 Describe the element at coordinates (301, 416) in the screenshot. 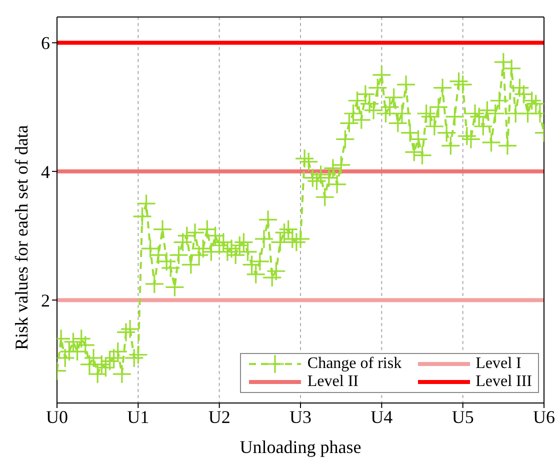

I see `x-tick-label: U3` at that location.